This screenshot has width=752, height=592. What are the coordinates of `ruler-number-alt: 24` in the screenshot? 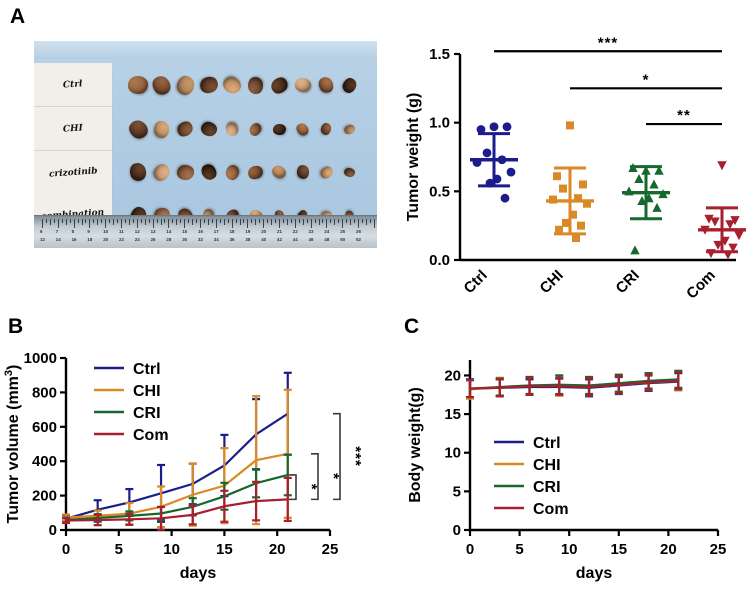 It's located at (137, 239).